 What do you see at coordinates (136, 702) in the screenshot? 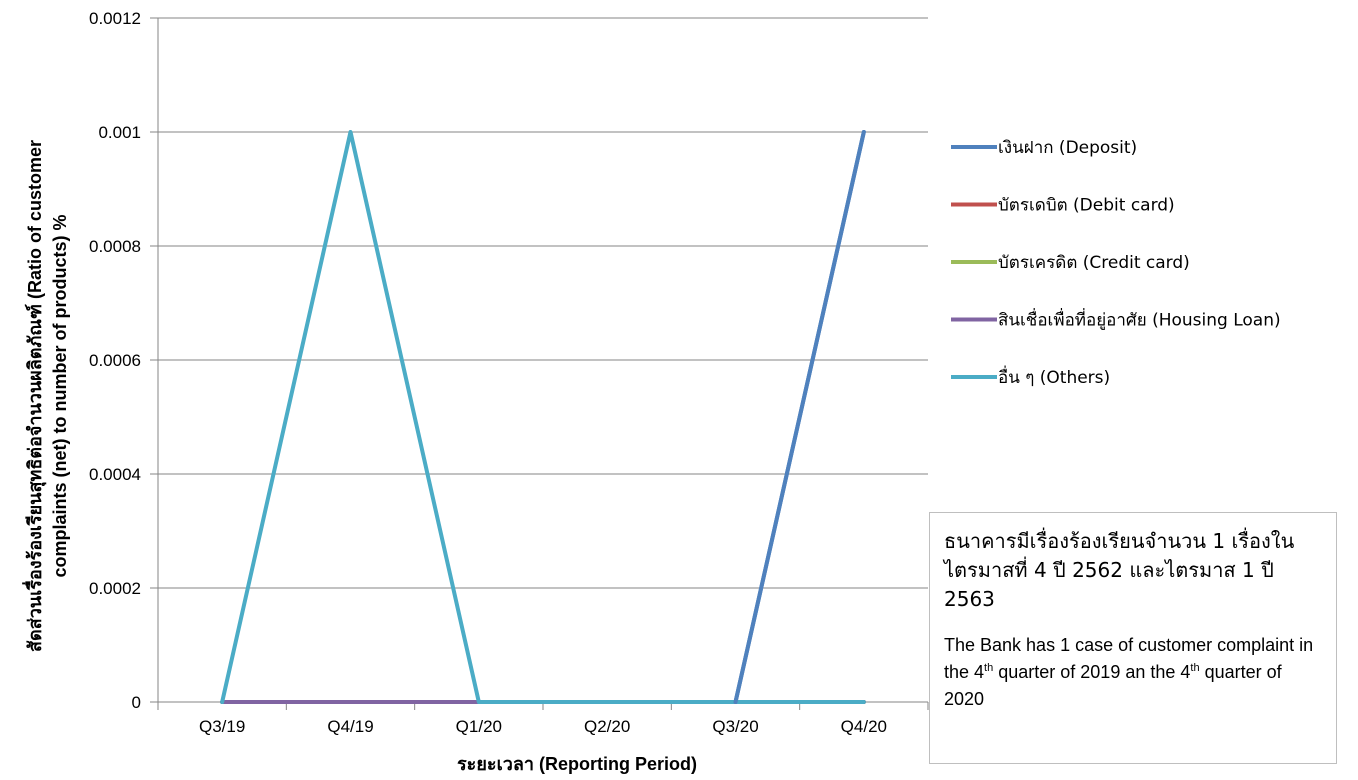
I see `y-tick-label: 0` at bounding box center [136, 702].